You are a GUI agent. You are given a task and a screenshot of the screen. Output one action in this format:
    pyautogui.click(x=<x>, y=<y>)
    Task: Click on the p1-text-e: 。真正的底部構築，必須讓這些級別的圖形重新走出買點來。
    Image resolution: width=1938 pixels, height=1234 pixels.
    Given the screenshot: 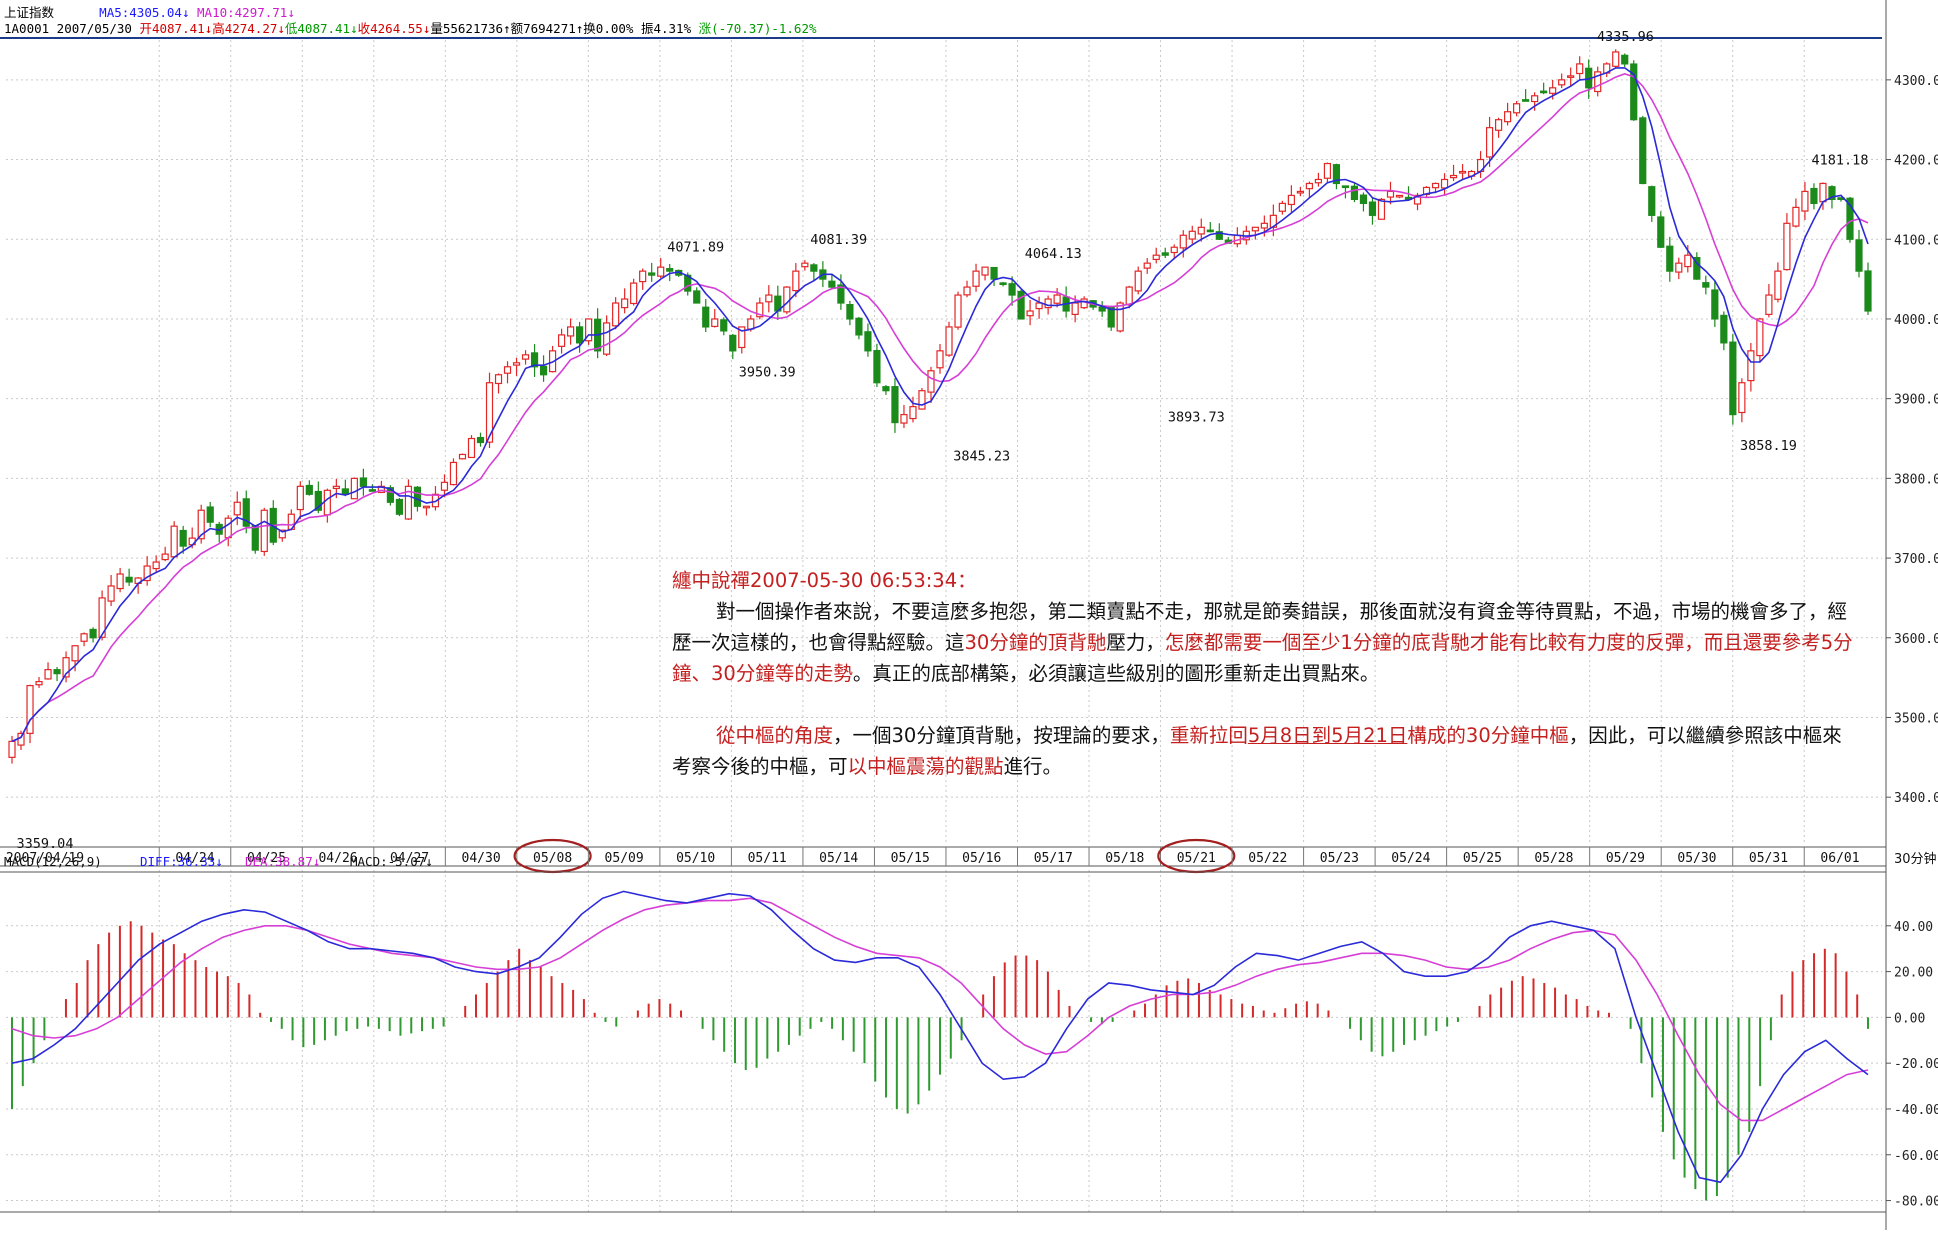 What is the action you would take?
    pyautogui.click(x=1116, y=673)
    